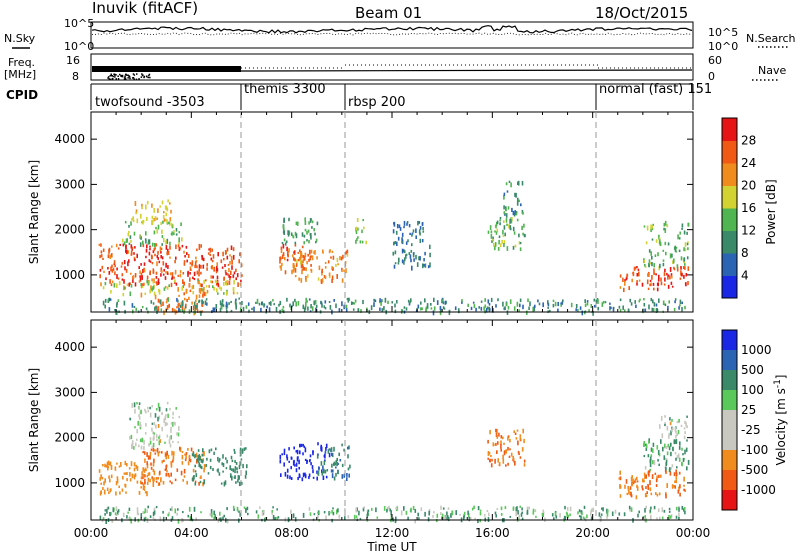  What do you see at coordinates (729, 208) in the screenshot?
I see `power-colorbar` at bounding box center [729, 208].